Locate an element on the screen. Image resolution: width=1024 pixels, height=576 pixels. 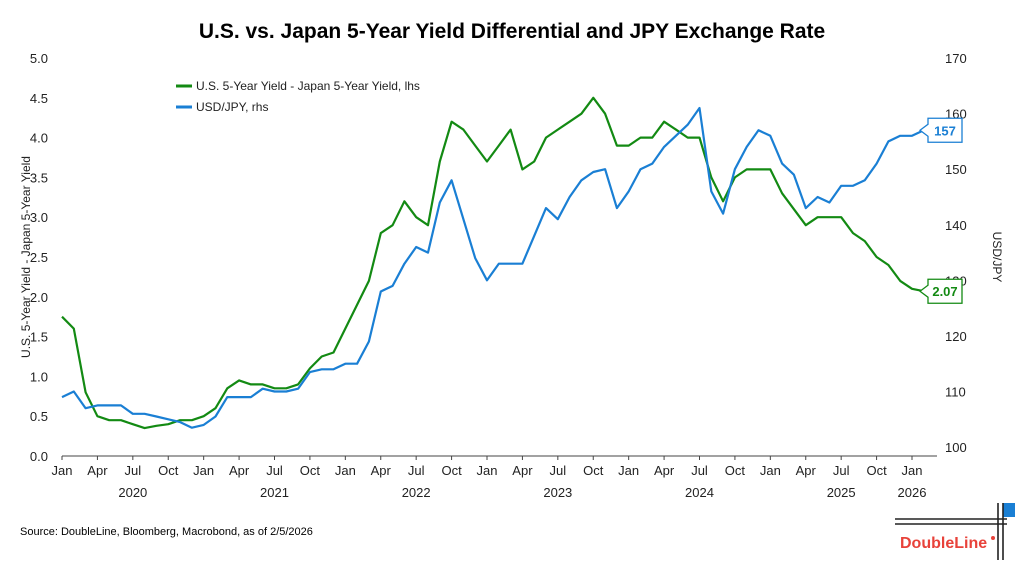
y-left-tick-label: 2.0 is located at coordinates (39, 297).